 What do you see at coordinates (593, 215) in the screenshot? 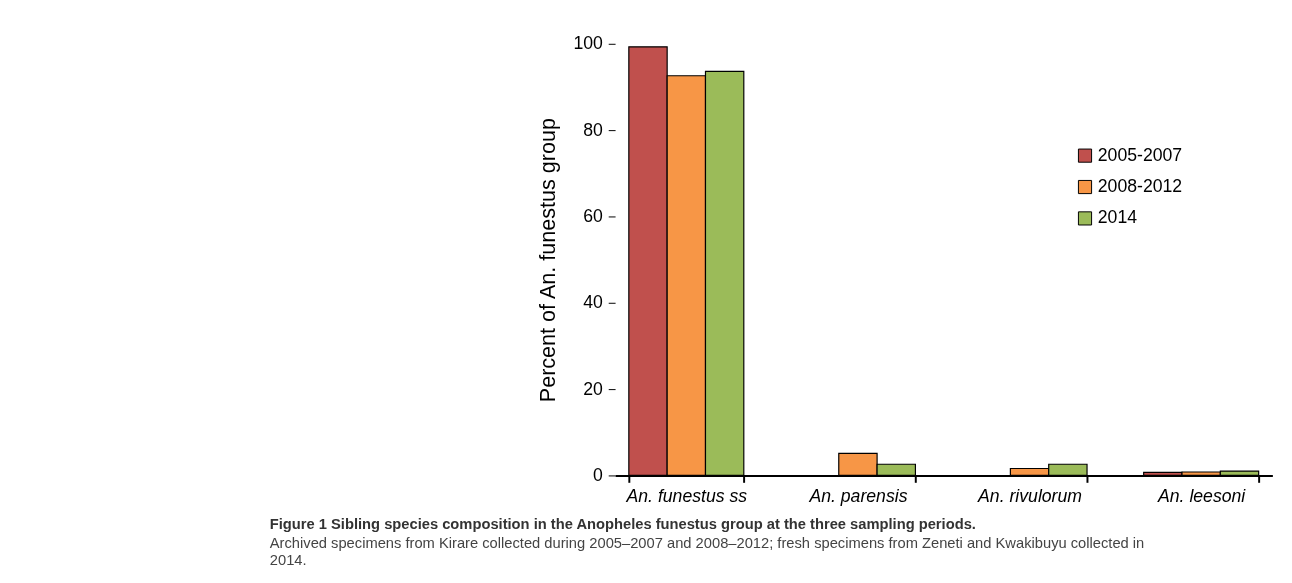
I see `y-tick-label: 60` at bounding box center [593, 215].